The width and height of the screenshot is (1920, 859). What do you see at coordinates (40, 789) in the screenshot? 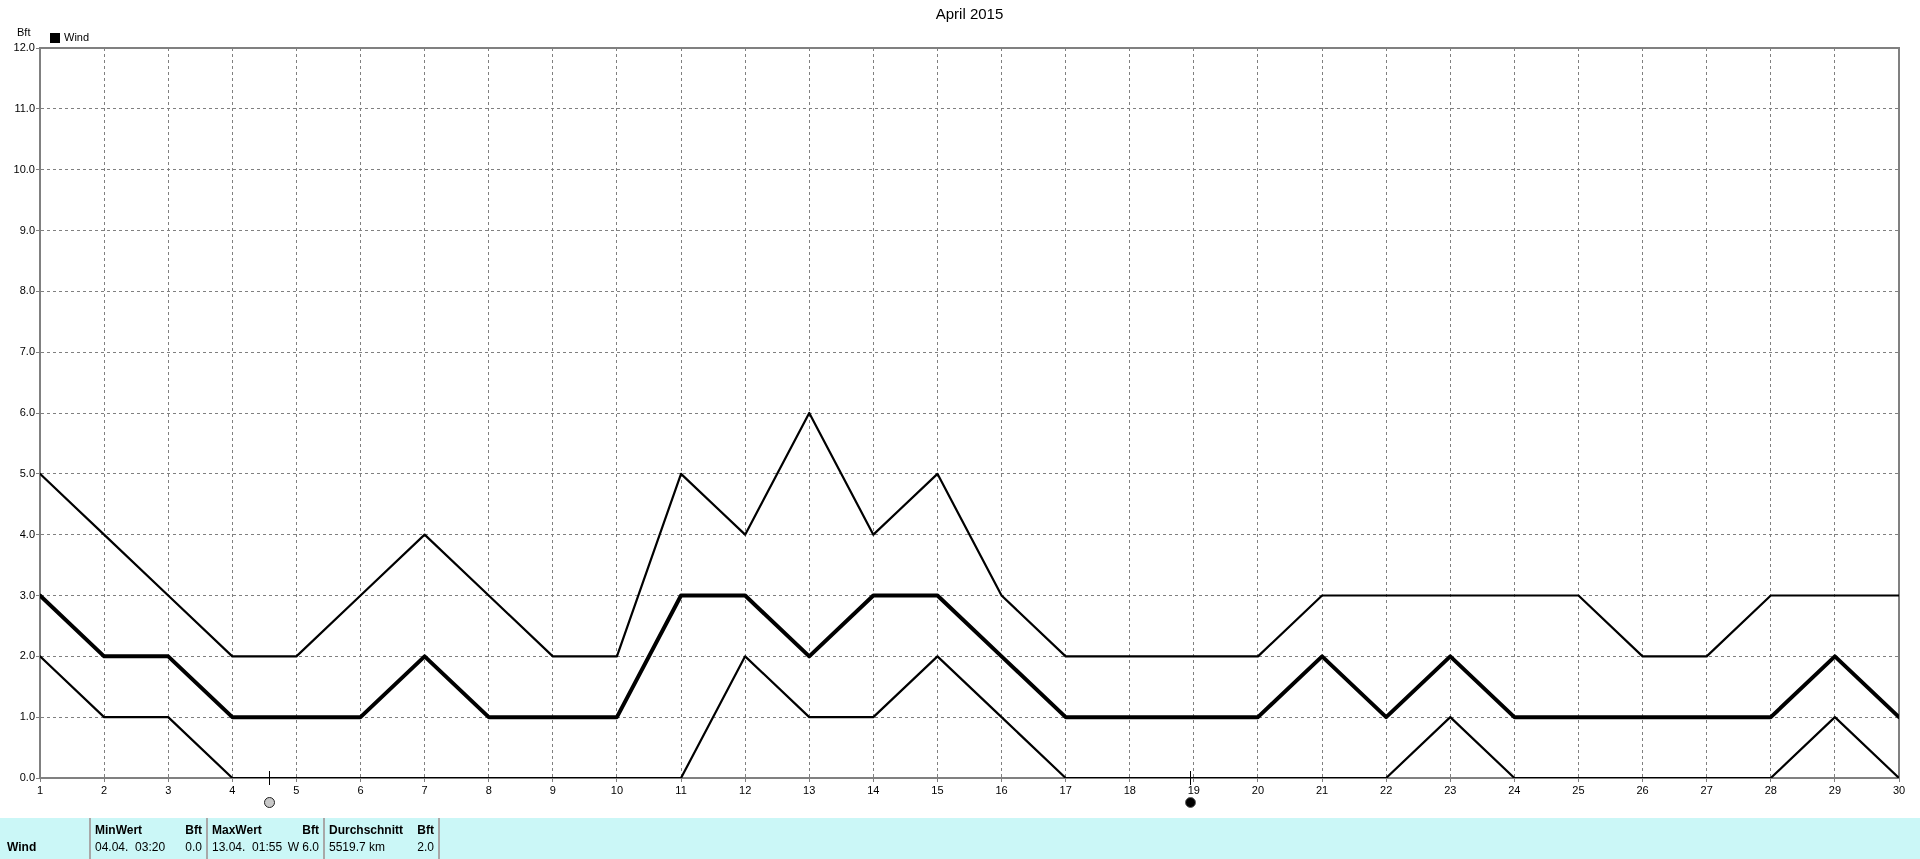
I see `x-tick-label: 1` at bounding box center [40, 789].